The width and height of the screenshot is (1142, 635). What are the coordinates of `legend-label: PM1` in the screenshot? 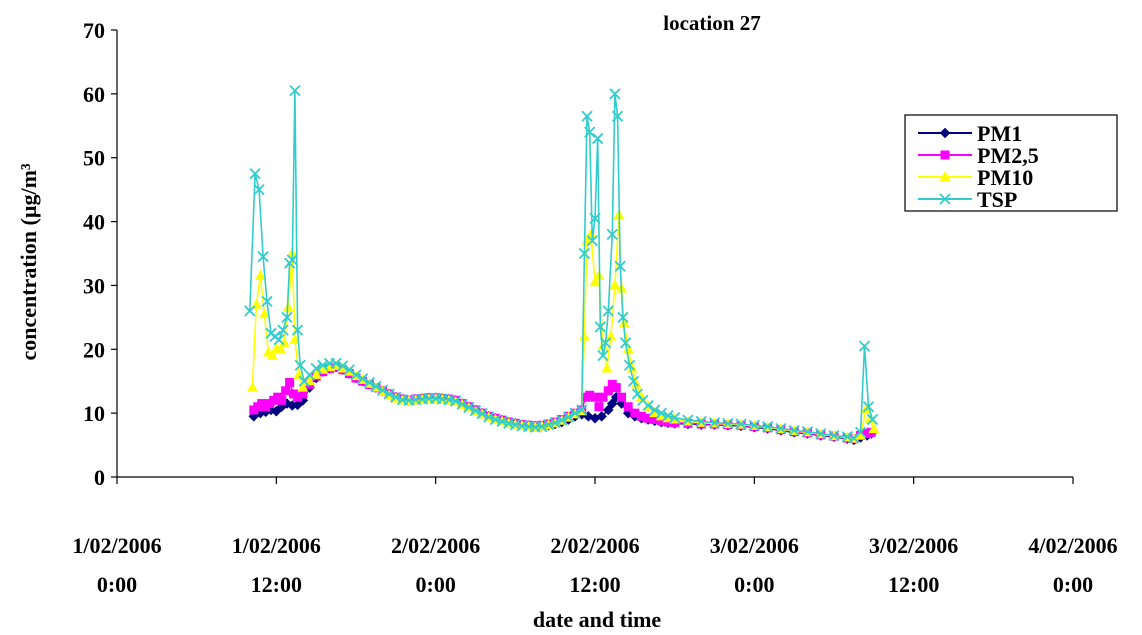 It's located at (999, 133).